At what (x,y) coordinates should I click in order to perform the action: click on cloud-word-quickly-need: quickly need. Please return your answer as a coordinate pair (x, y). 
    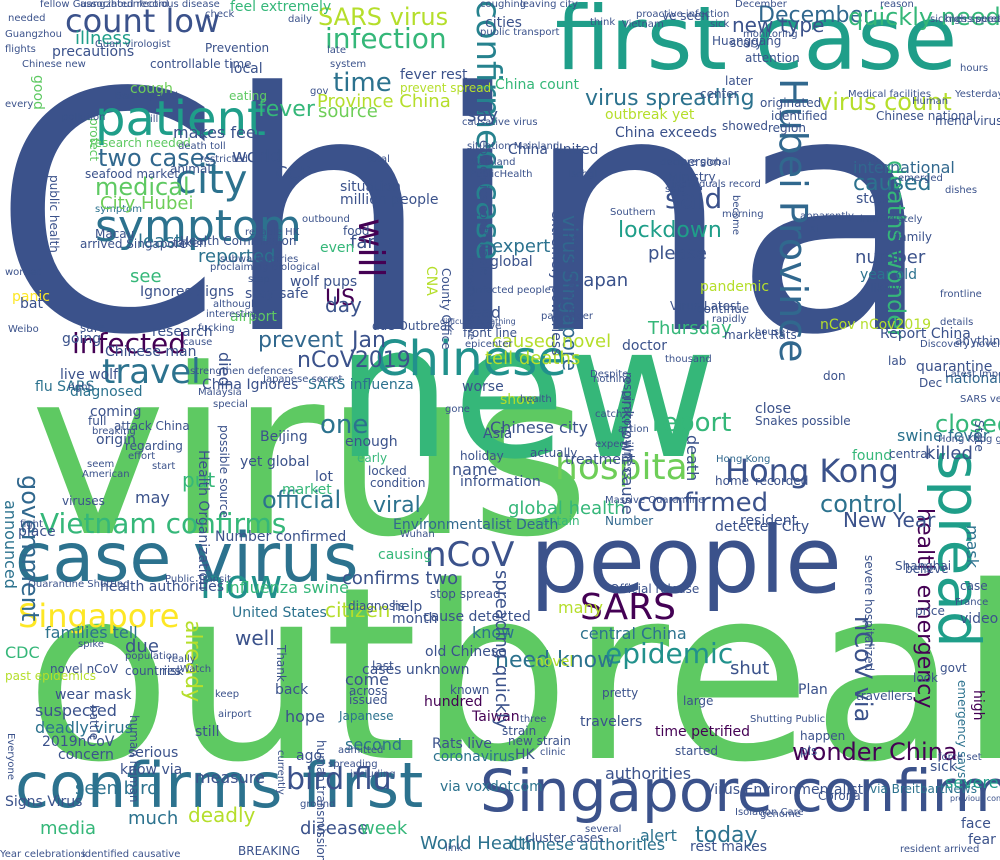
    Looking at the image, I should click on (924, 17).